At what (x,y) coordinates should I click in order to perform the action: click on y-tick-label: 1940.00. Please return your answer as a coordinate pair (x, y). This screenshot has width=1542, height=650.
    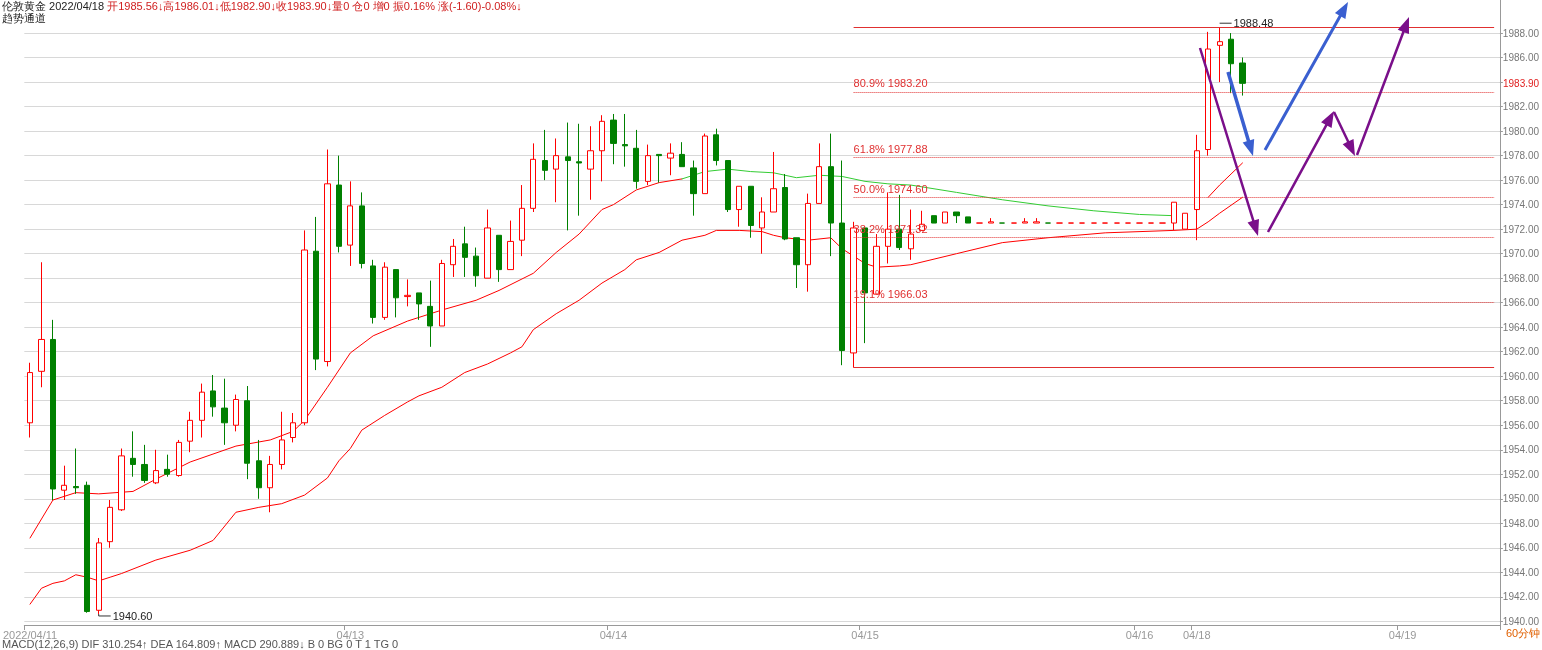
    Looking at the image, I should click on (1521, 621).